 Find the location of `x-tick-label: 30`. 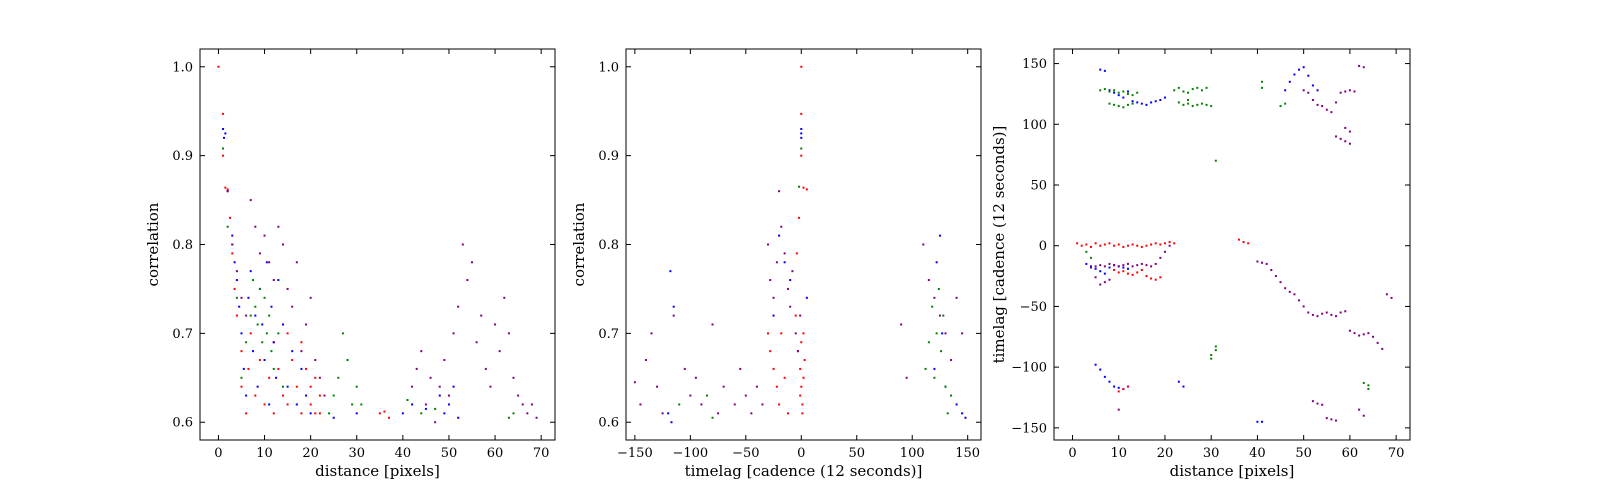

x-tick-label: 30 is located at coordinates (356, 453).